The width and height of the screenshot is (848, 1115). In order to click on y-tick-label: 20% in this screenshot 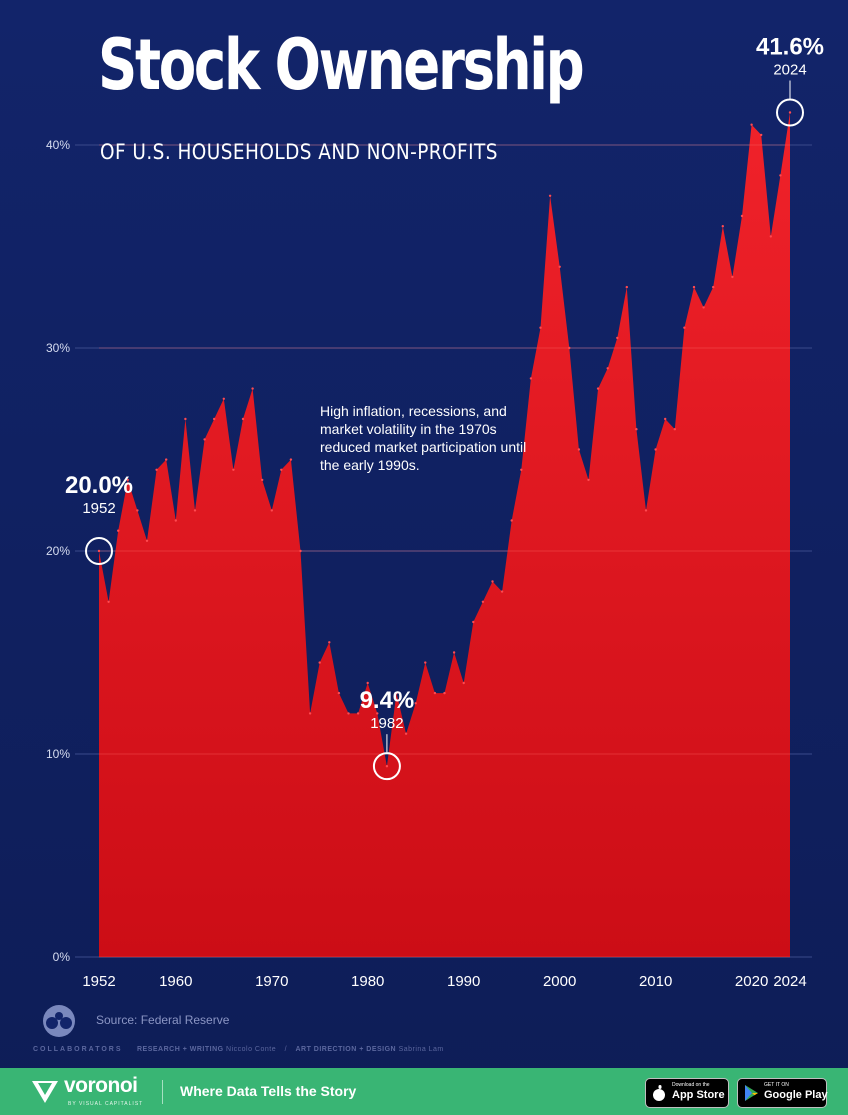, I will do `click(58, 551)`.